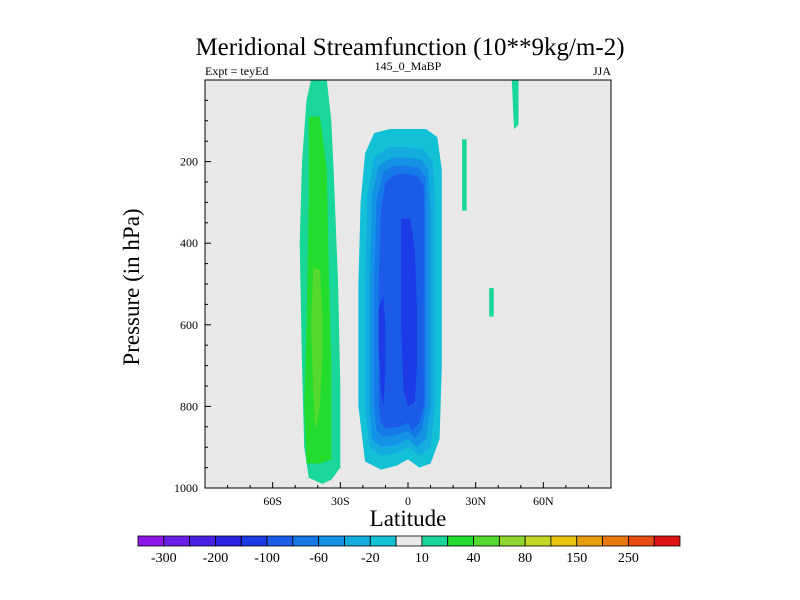 This screenshot has height=600, width=800. I want to click on contour-edge-10-b, so click(491, 302).